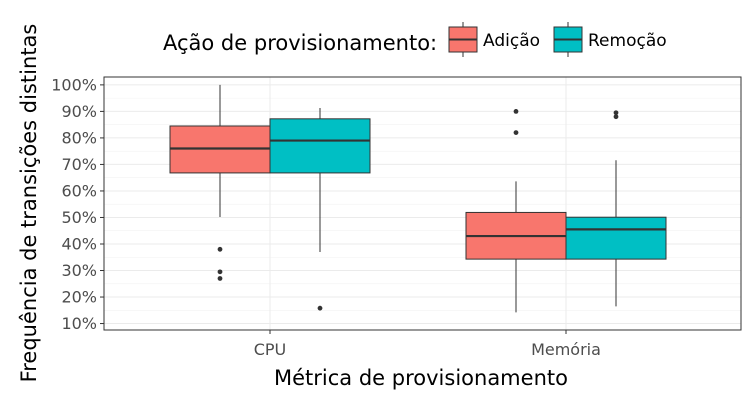  What do you see at coordinates (79, 270) in the screenshot?
I see `y-tick-label: 30%` at bounding box center [79, 270].